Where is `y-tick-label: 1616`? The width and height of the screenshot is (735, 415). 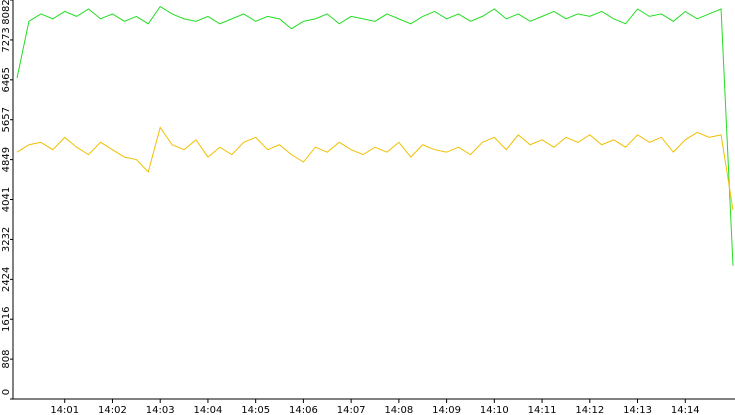 y-tick-label: 1616 is located at coordinates (6, 318).